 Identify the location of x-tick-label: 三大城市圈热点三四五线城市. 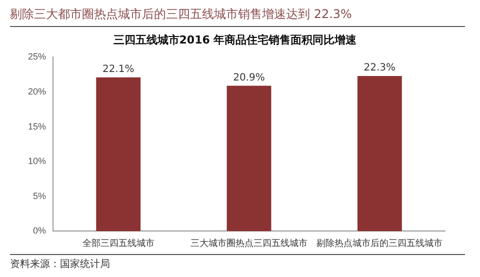
(249, 243).